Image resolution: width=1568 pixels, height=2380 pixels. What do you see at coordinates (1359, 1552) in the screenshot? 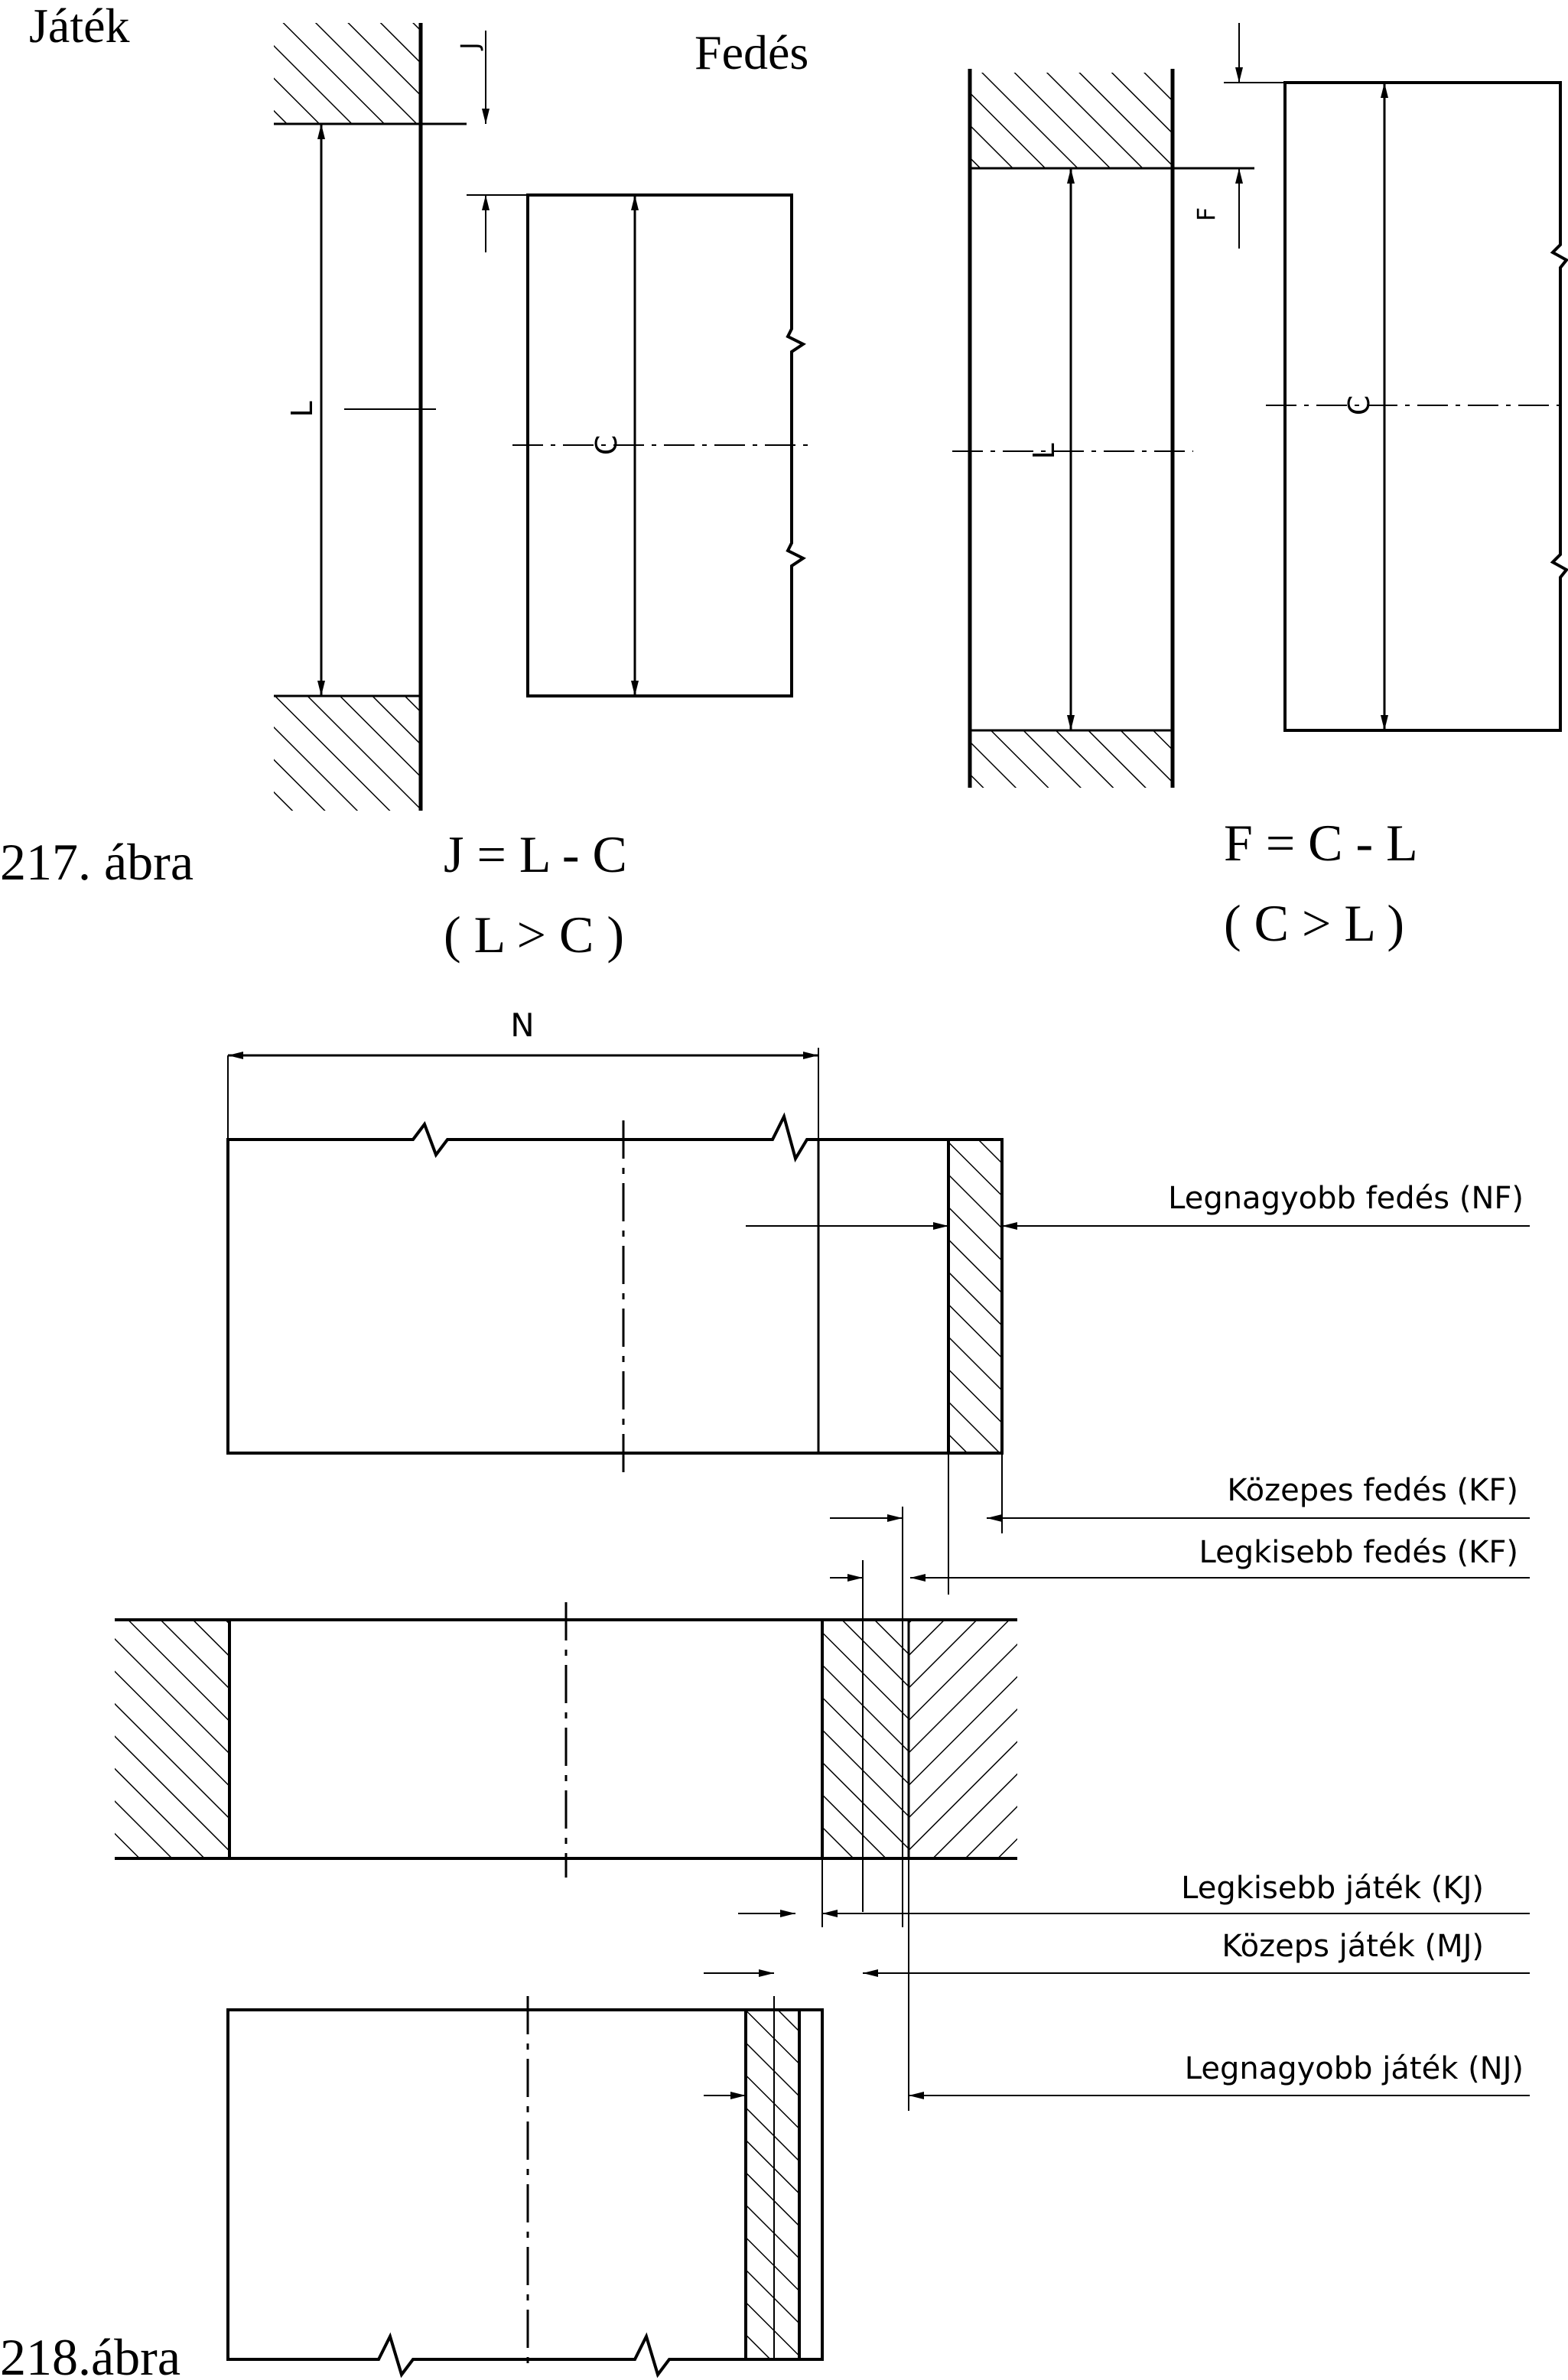
I see `label-kf-min: Legkisebb fedés (KF)` at bounding box center [1359, 1552].